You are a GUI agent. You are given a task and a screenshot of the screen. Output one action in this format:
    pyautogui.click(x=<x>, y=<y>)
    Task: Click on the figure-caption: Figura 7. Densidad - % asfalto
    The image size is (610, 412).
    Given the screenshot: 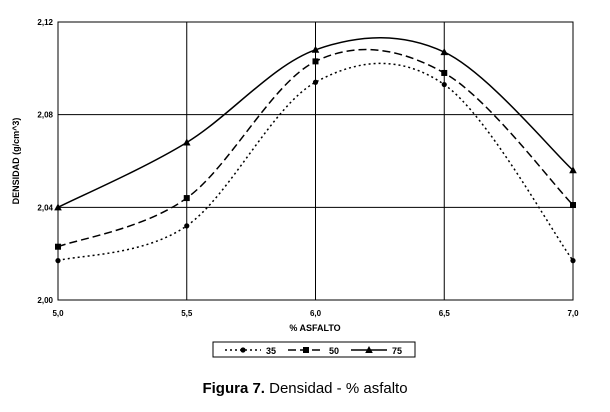 What is the action you would take?
    pyautogui.click(x=305, y=388)
    